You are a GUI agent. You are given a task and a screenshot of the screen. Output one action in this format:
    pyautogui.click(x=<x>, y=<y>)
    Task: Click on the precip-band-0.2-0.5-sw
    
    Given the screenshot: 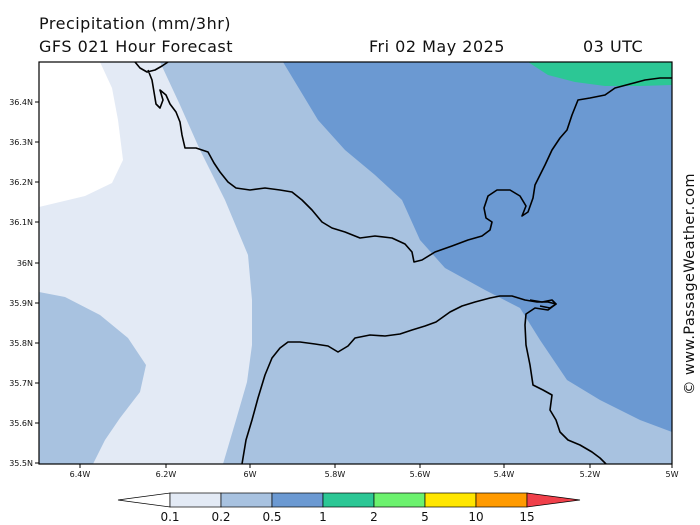 What is the action you would take?
    pyautogui.click(x=92, y=378)
    